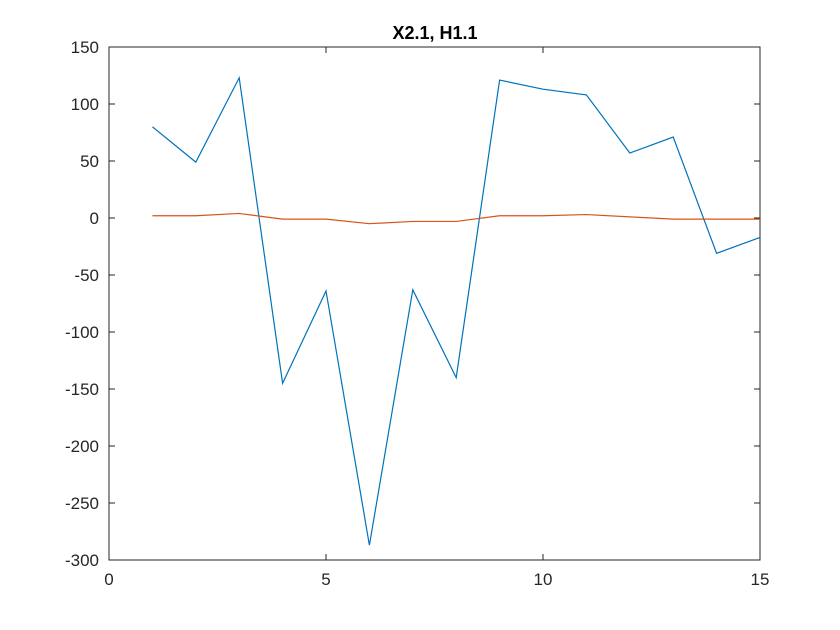 The width and height of the screenshot is (840, 630). What do you see at coordinates (82, 332) in the screenshot?
I see `y-tick-label: -100` at bounding box center [82, 332].